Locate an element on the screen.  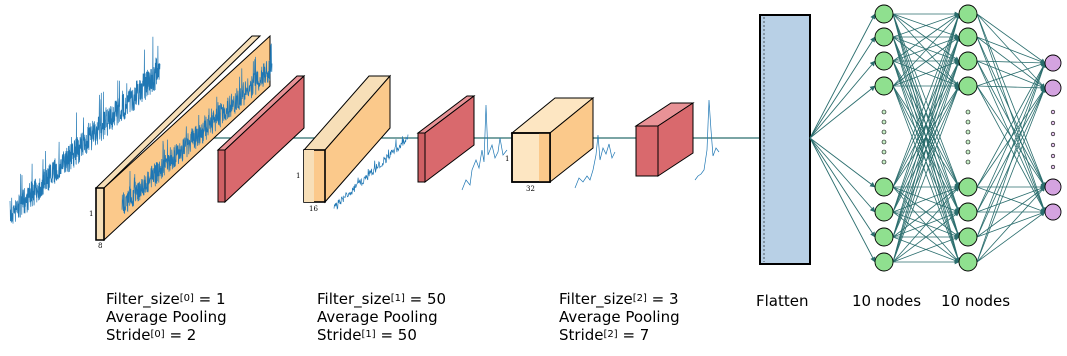
stride-value: = 50 is located at coordinates (396, 335).